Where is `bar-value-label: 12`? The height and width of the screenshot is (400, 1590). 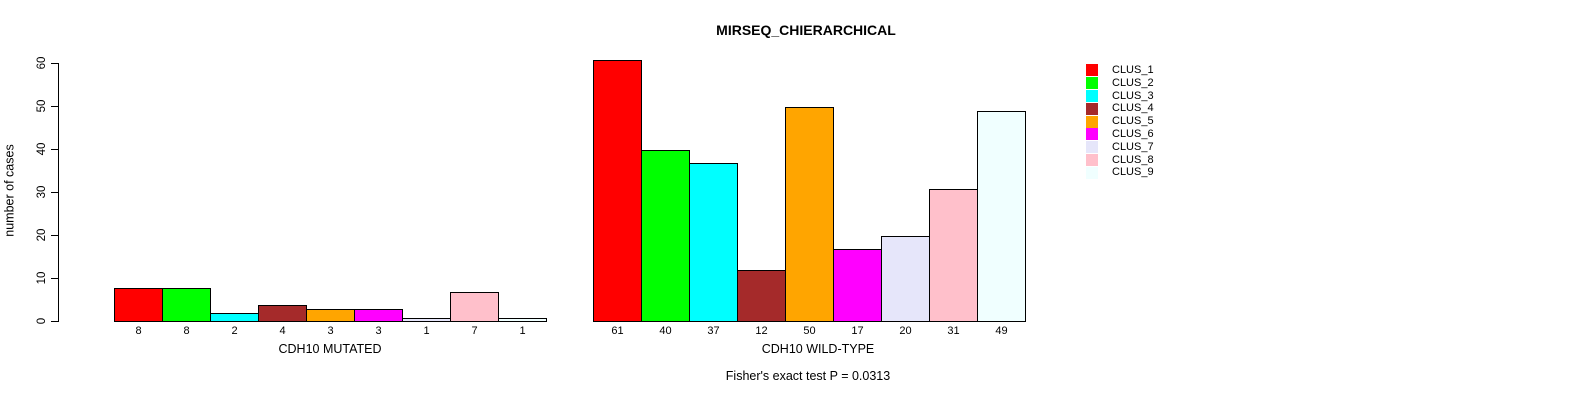 bar-value-label: 12 is located at coordinates (761, 331).